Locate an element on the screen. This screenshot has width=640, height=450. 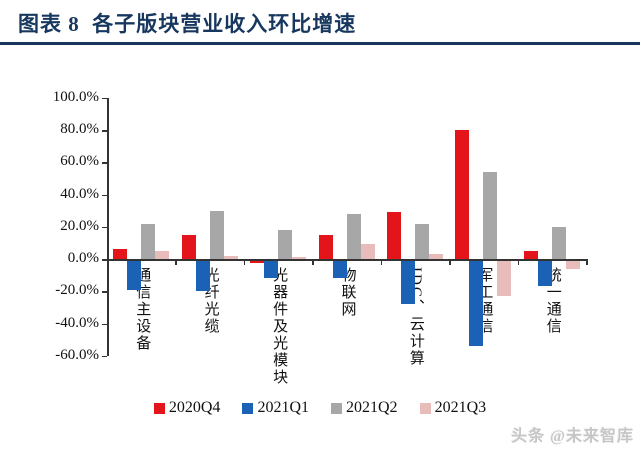
x-axis-category-label: 光器件及光模块 is located at coordinates (279, 326).